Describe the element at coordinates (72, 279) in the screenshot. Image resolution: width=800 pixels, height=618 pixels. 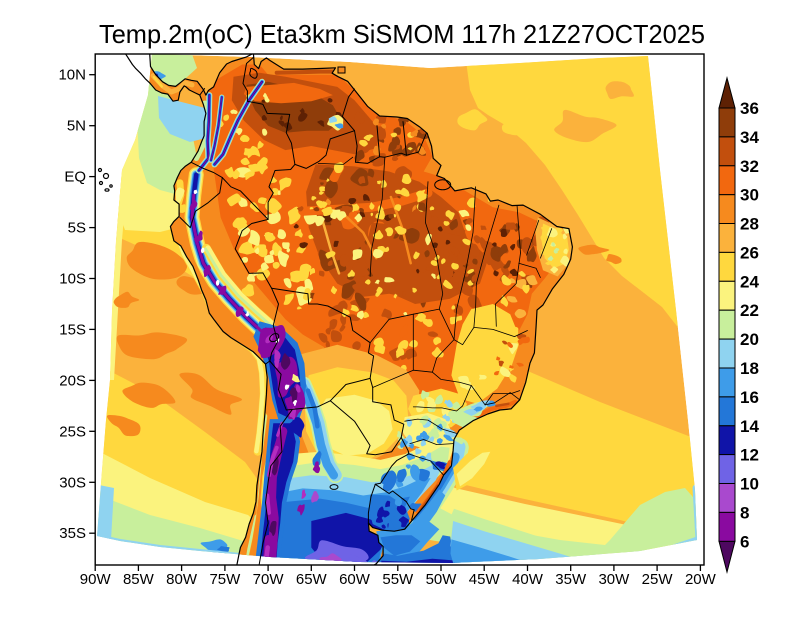
I see `svg-text: 10S` at that location.